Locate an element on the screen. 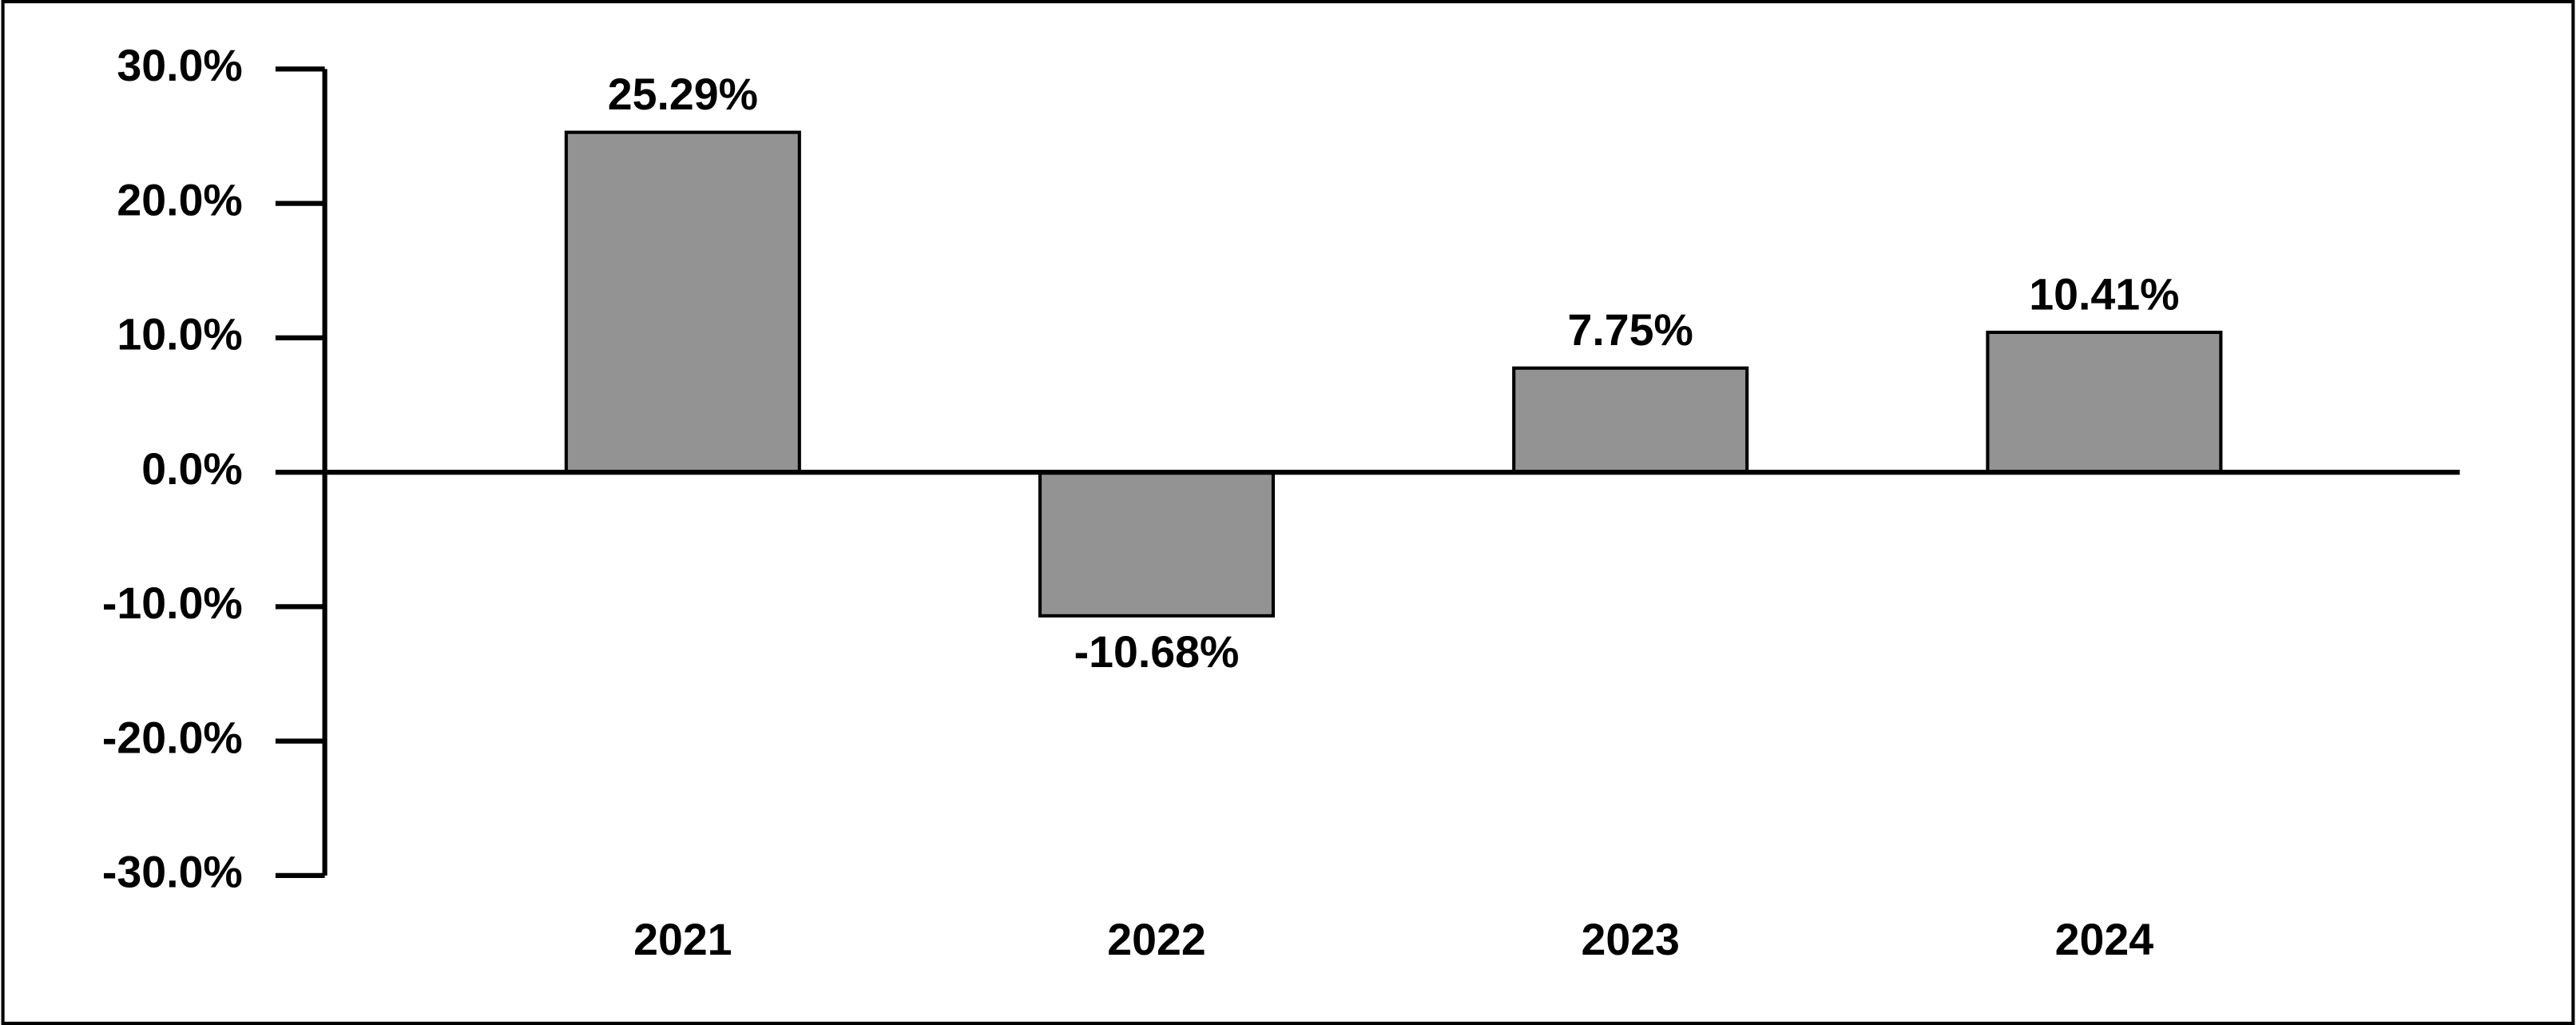 The height and width of the screenshot is (1025, 2576). y-tick-label: 10.0% is located at coordinates (179, 335).